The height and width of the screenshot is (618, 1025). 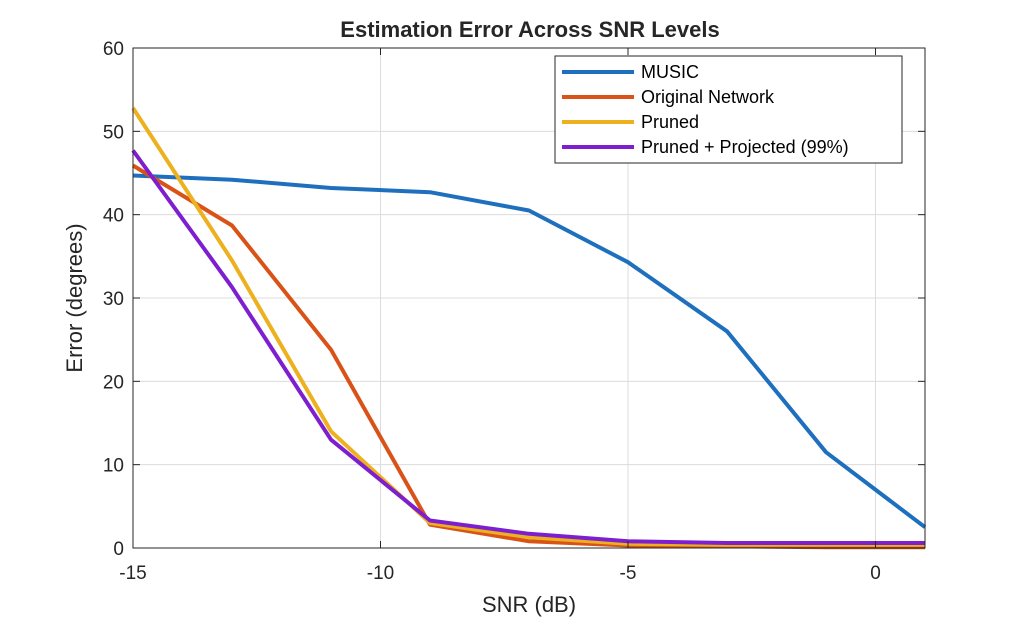 I want to click on y-tick-label: 60, so click(x=113, y=49).